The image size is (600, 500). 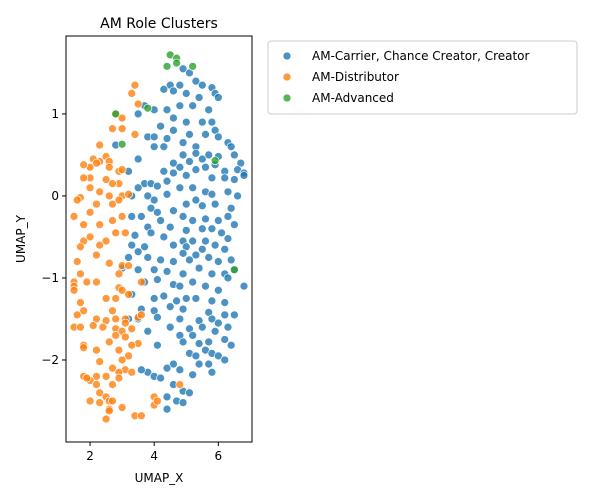 What do you see at coordinates (90, 456) in the screenshot?
I see `x-tick-label: 2` at bounding box center [90, 456].